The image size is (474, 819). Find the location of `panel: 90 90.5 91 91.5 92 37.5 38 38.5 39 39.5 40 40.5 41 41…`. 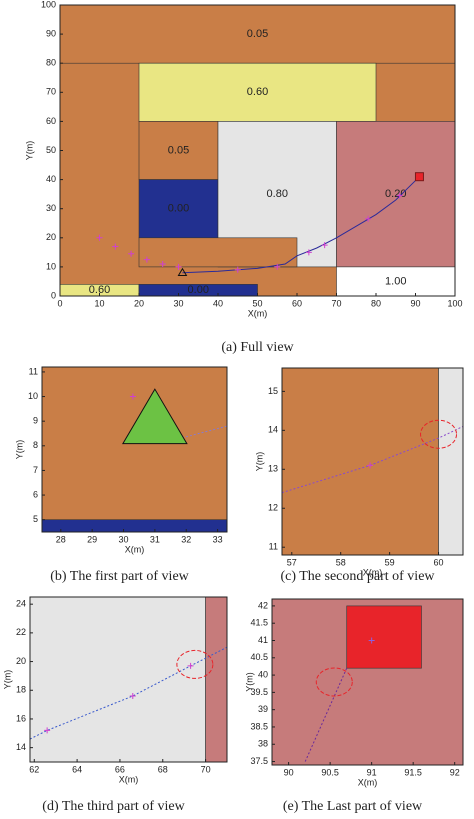

panel: 90 90.5 91 91.5 92 37.5 38 38.5 39 39.5 40 40.5 41 41… is located at coordinates (354, 706).